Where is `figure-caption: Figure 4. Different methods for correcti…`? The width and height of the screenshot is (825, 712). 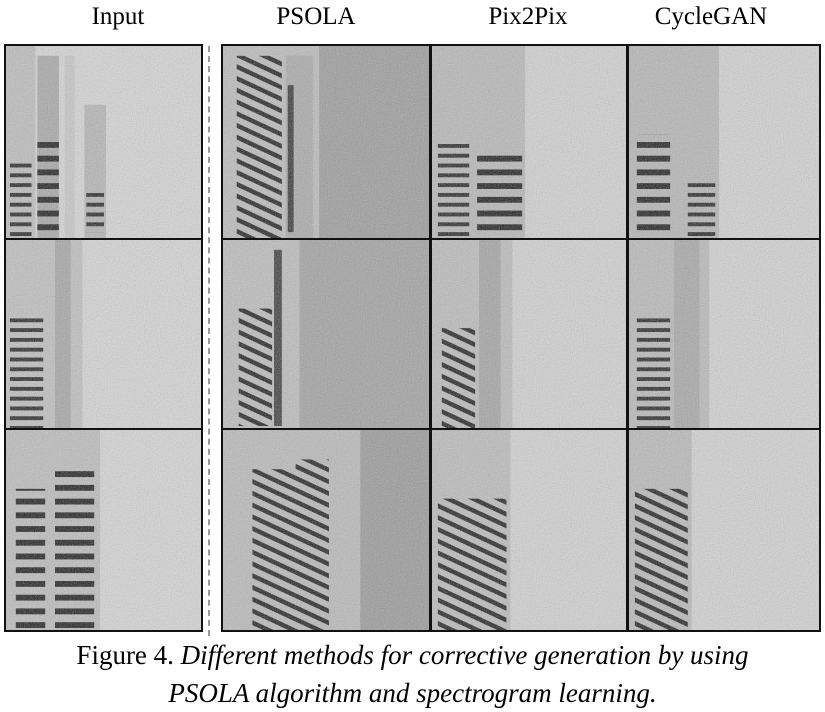
figure-caption: Figure 4. Different methods for correcti… is located at coordinates (412, 674).